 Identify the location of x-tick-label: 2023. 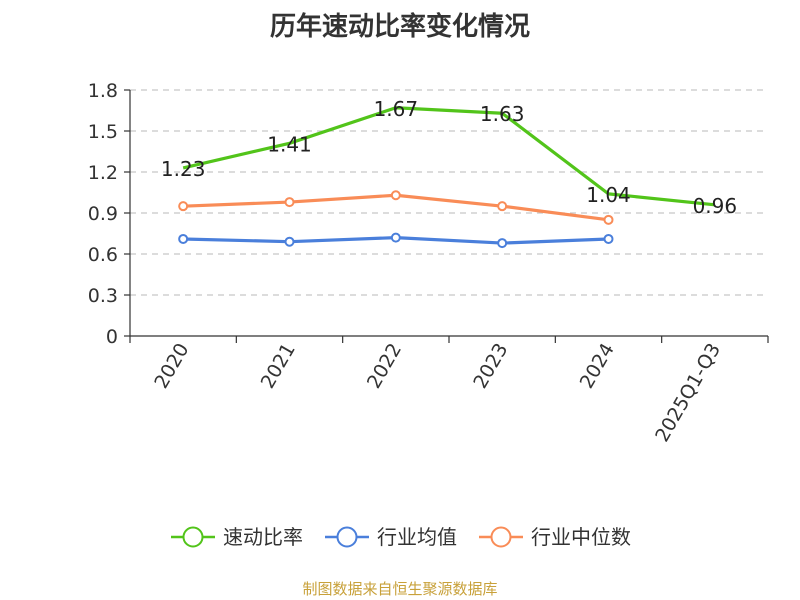
(490, 365).